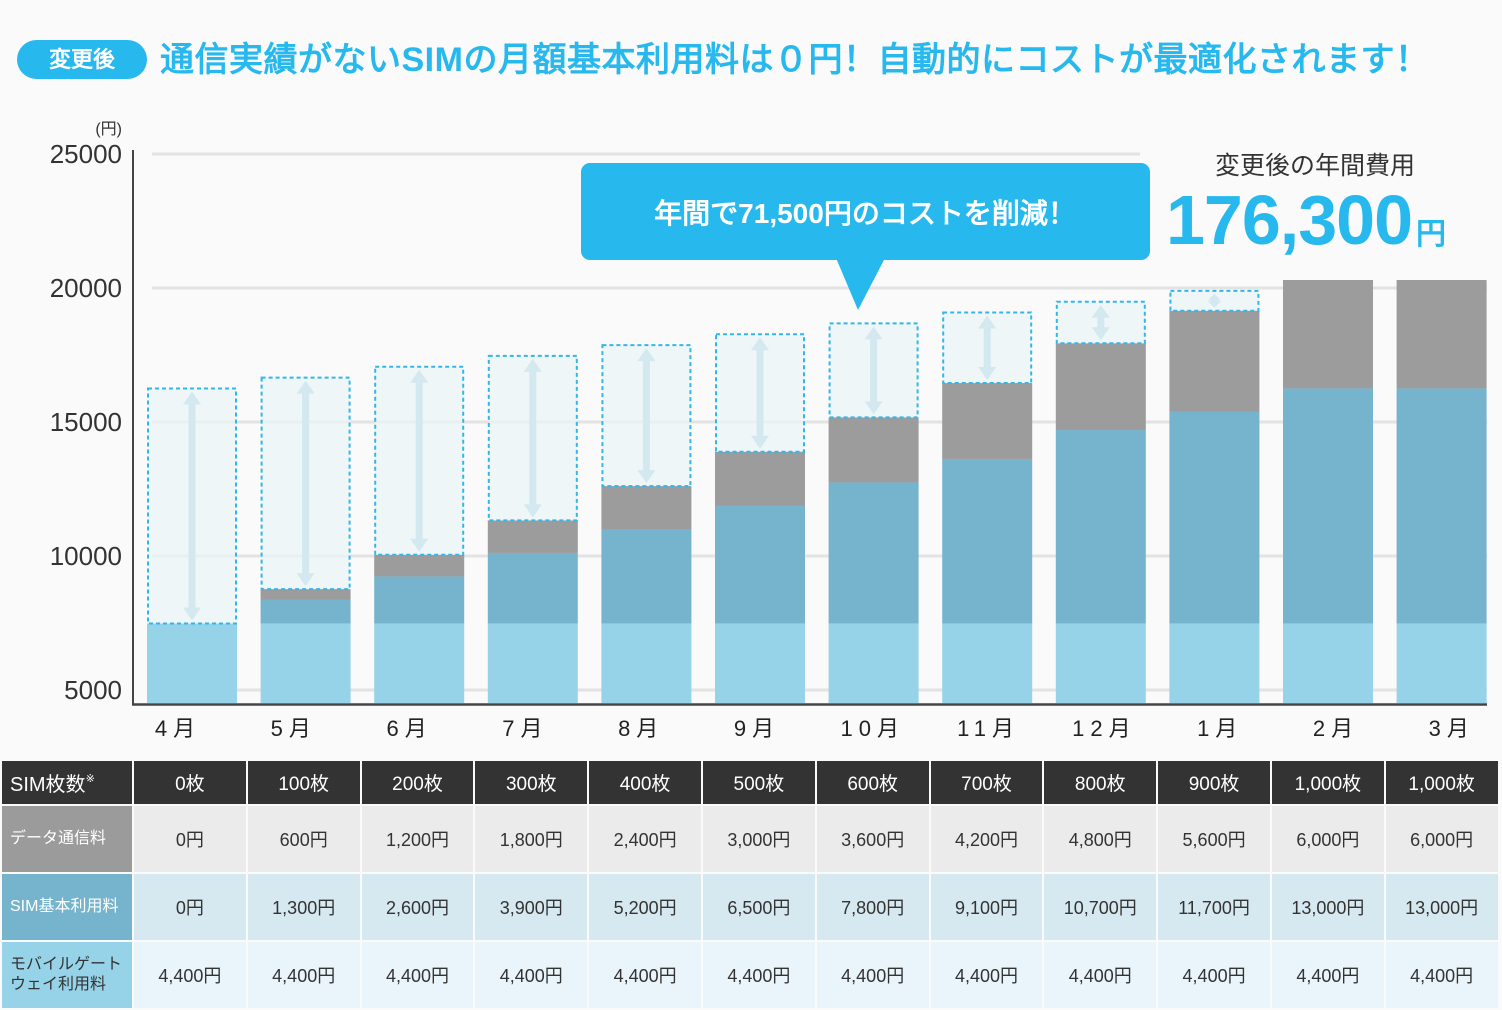 This screenshot has height=1010, width=1502. Describe the element at coordinates (872, 839) in the screenshot. I see `table-cell: 3,600円` at that location.